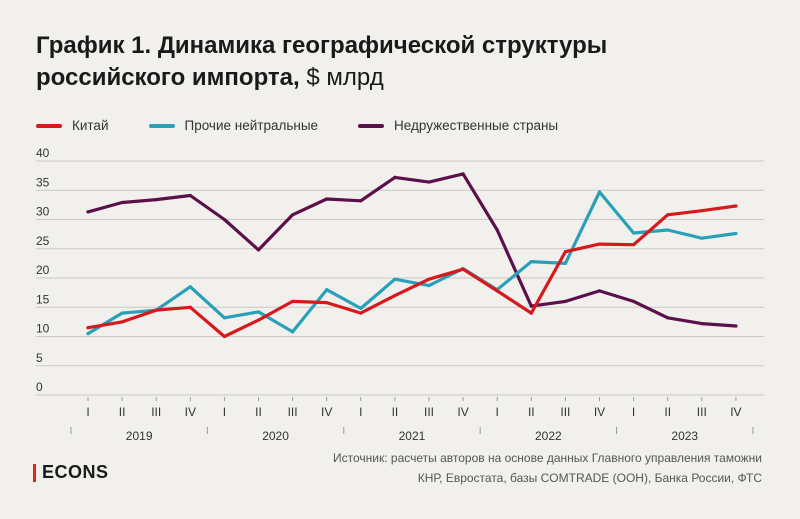 Image resolution: width=800 pixels, height=519 pixels. Describe the element at coordinates (275, 434) in the screenshot. I see `year-label: 2020` at that location.